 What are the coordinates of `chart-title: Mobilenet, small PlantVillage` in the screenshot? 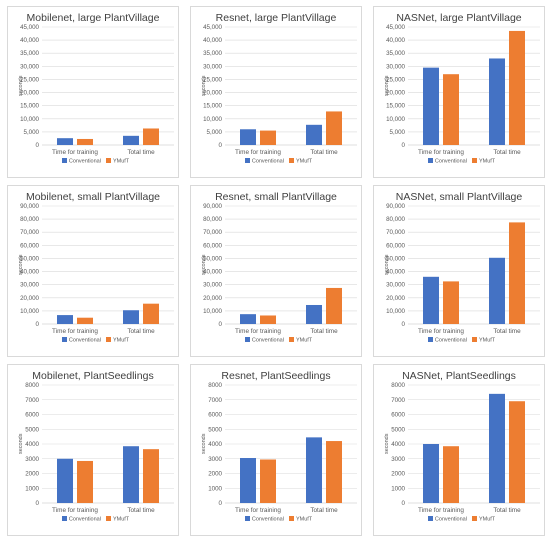 It's located at (93, 197).